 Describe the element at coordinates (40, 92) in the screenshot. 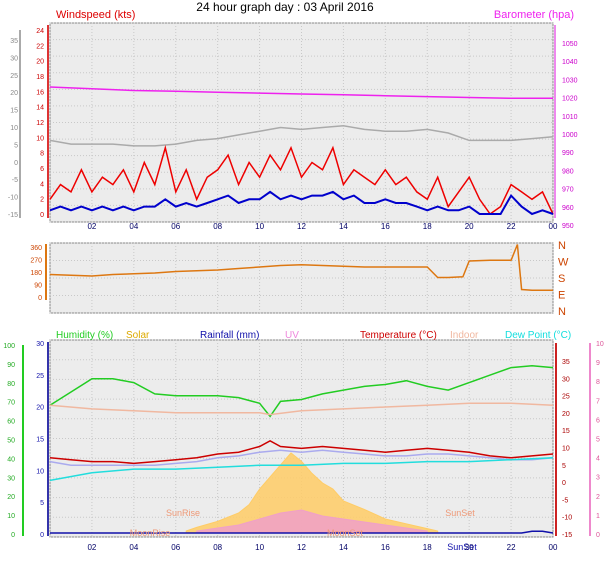

I see `y-tick-wind: 16` at that location.